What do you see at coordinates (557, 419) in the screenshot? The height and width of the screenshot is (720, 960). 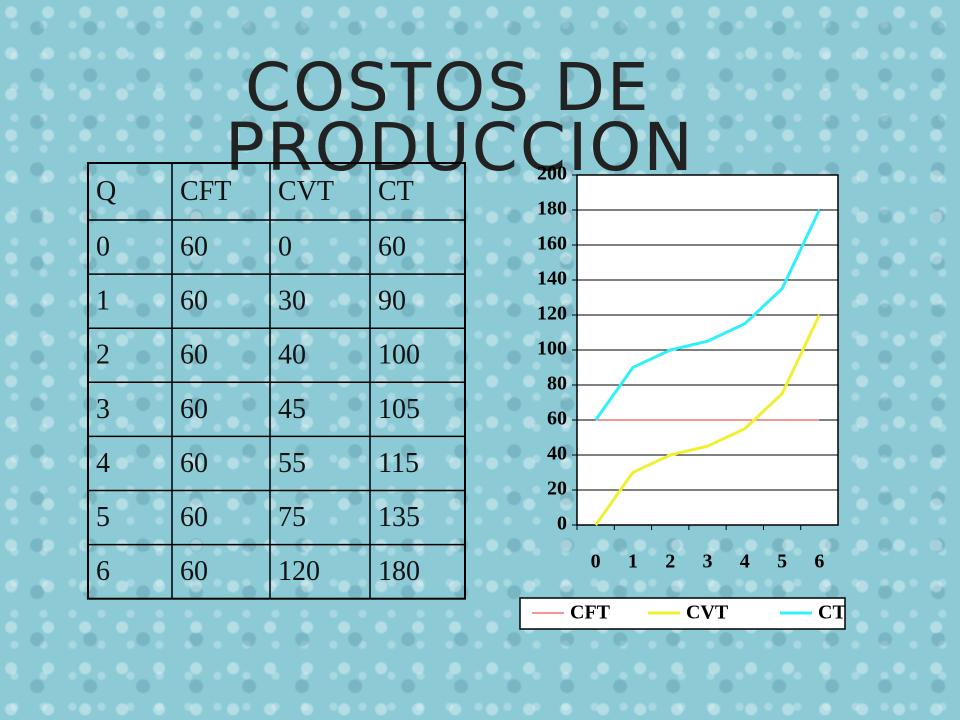 I see `y-tick-label: 60` at bounding box center [557, 419].